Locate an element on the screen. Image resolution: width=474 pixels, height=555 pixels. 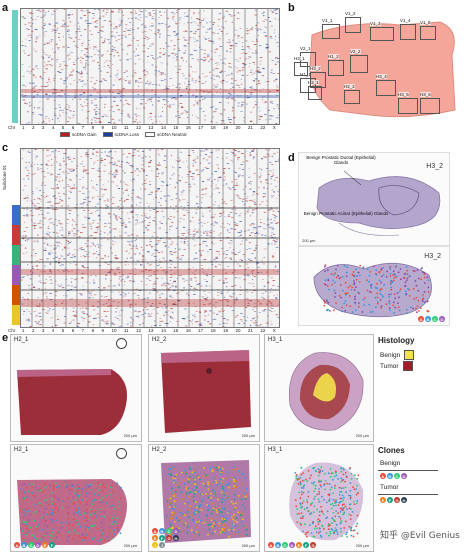
e-tile-scale: 200 µm is located at coordinates (248, 545).